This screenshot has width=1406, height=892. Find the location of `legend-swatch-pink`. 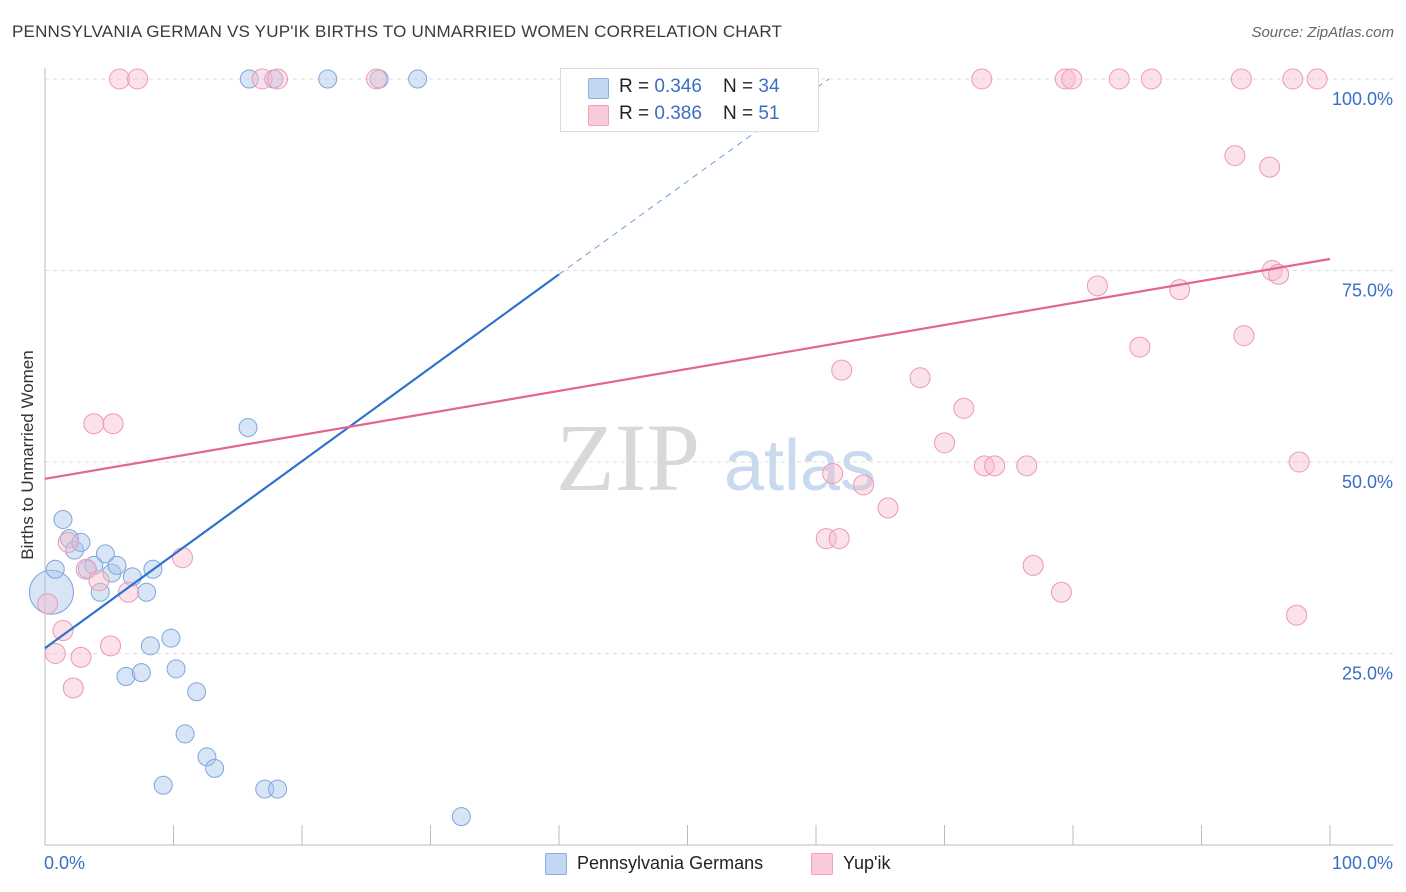

legend-swatch-pink is located at coordinates (598, 115).